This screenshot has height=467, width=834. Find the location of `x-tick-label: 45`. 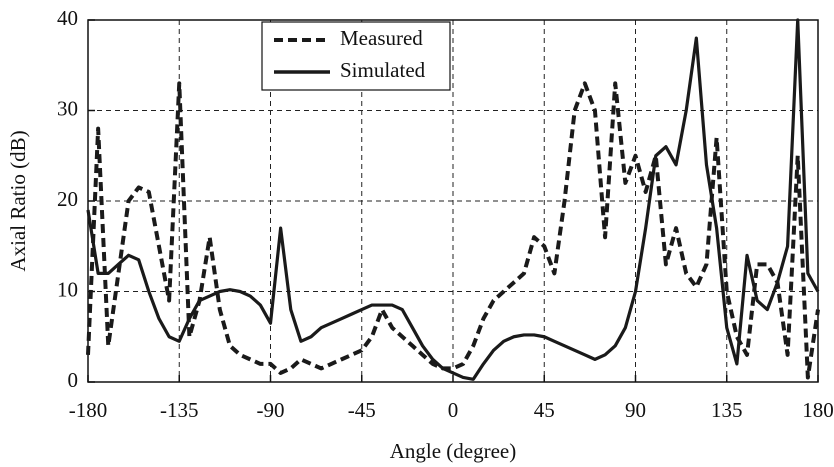

x-tick-label: 45 is located at coordinates (544, 410).